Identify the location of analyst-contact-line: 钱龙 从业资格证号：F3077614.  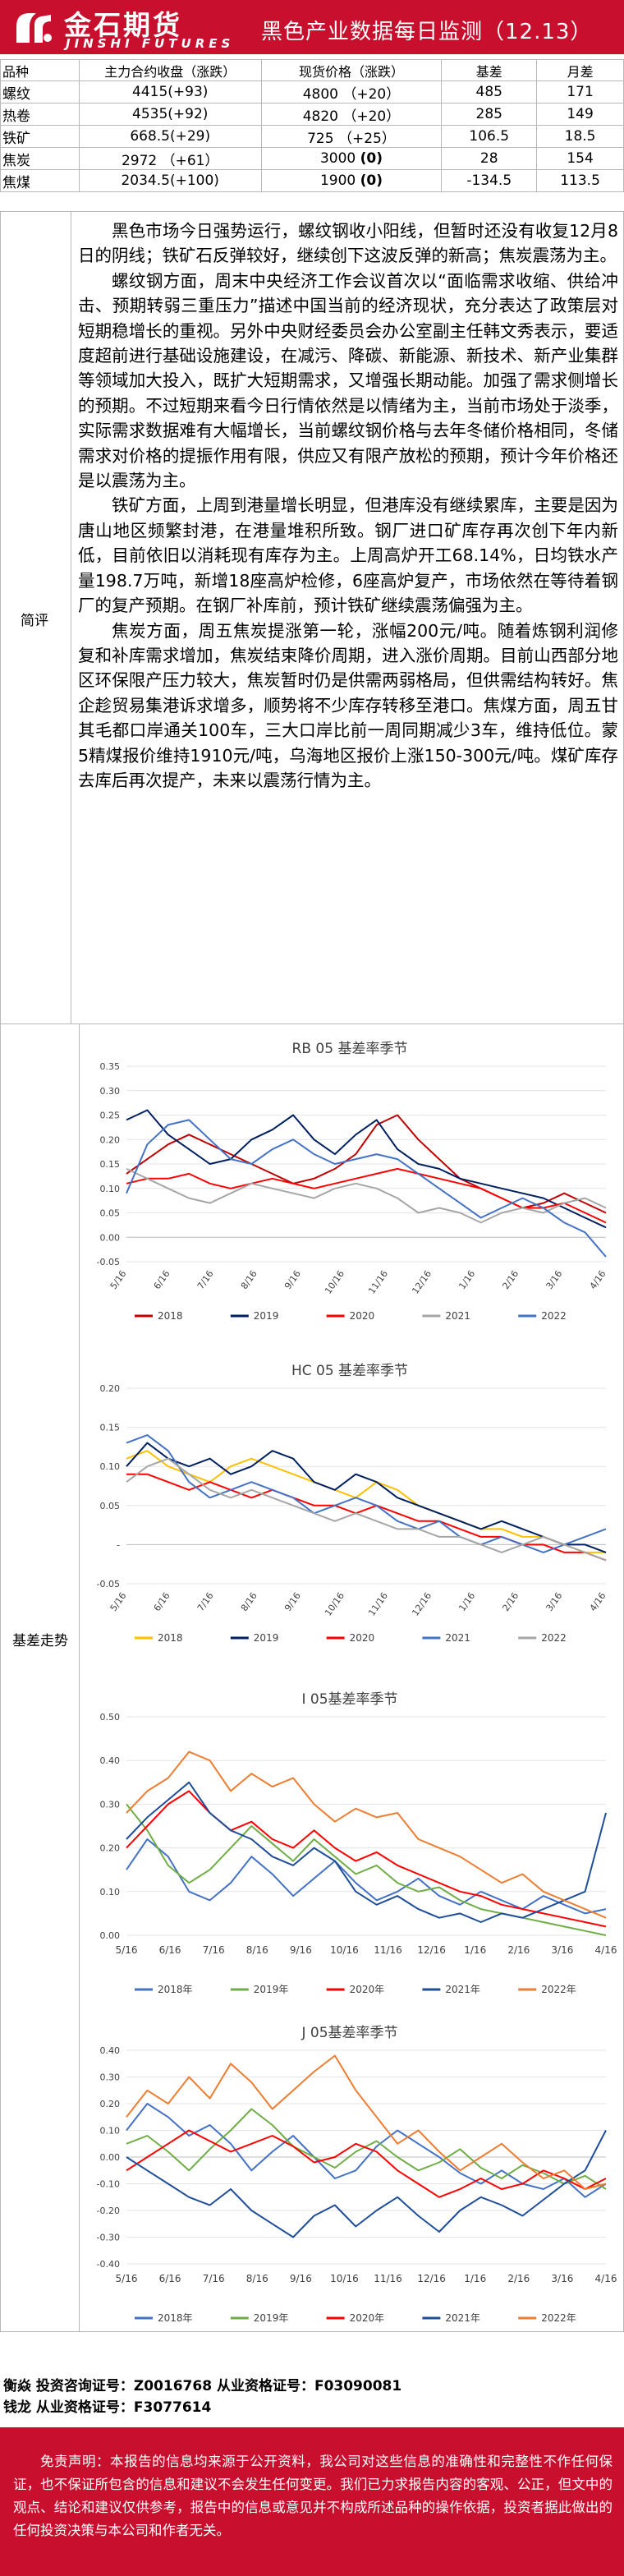
(107, 2407).